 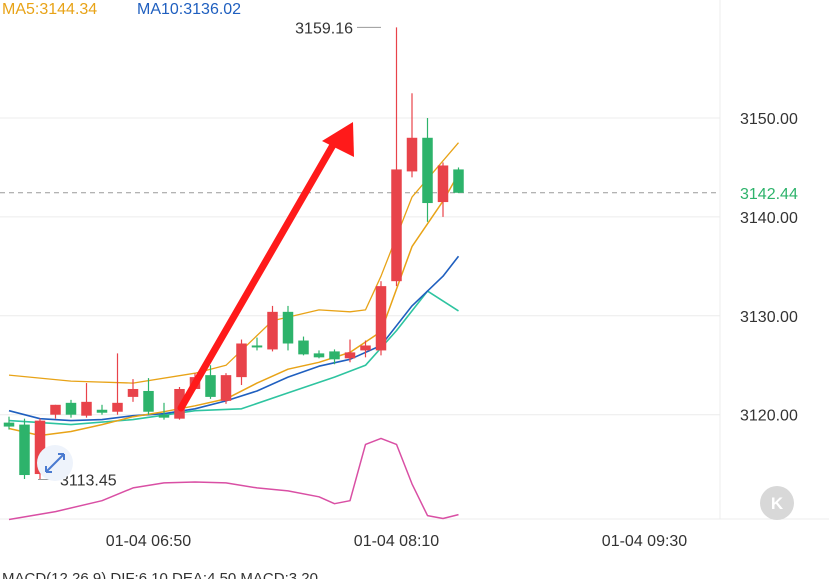 What do you see at coordinates (257, 276) in the screenshot?
I see `trend-arrow-shaft` at bounding box center [257, 276].